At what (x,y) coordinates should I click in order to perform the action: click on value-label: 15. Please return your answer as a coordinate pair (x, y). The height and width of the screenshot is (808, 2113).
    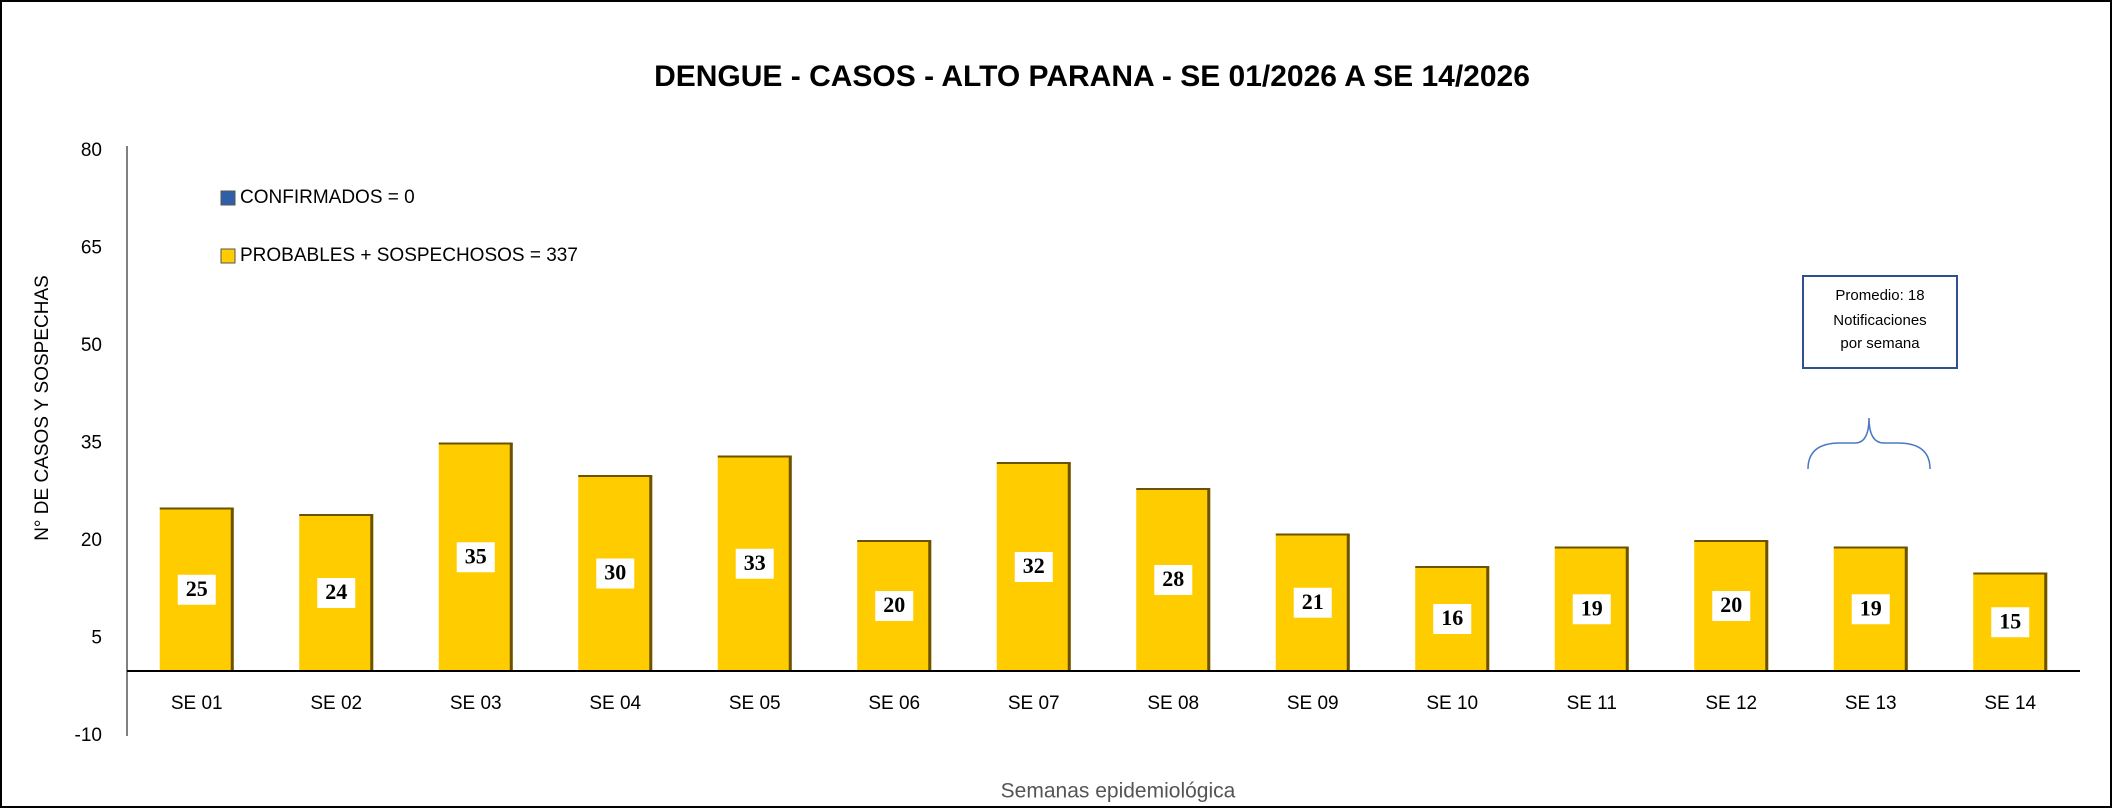
    Looking at the image, I should click on (2010, 620).